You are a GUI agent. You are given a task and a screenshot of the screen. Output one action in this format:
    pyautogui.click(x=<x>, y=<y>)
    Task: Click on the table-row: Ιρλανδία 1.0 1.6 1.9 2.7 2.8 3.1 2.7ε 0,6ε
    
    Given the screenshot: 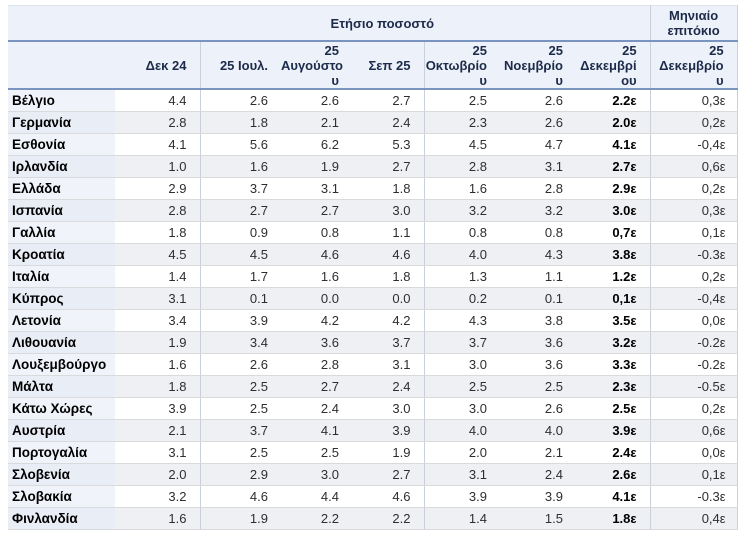 What is the action you would take?
    pyautogui.click(x=373, y=166)
    